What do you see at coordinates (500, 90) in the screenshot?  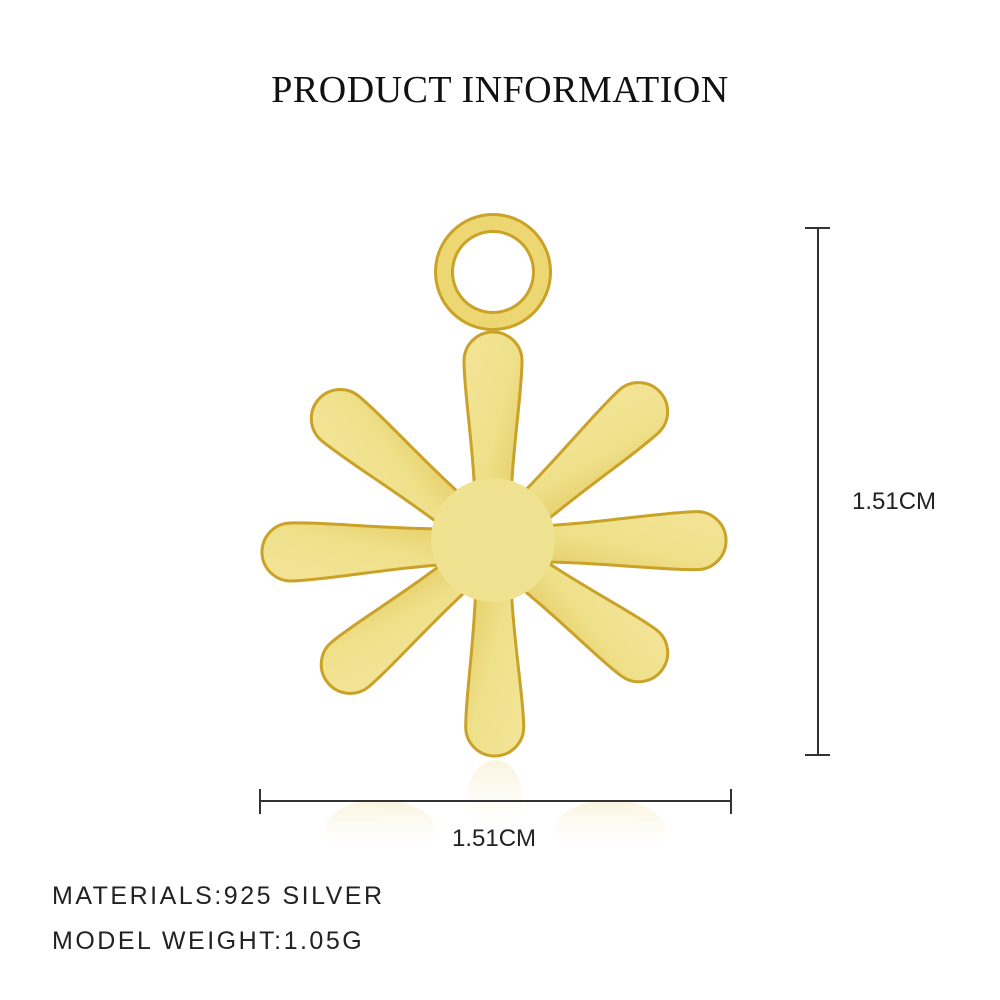 I see `page-title: PRODUCT INFORMATION` at bounding box center [500, 90].